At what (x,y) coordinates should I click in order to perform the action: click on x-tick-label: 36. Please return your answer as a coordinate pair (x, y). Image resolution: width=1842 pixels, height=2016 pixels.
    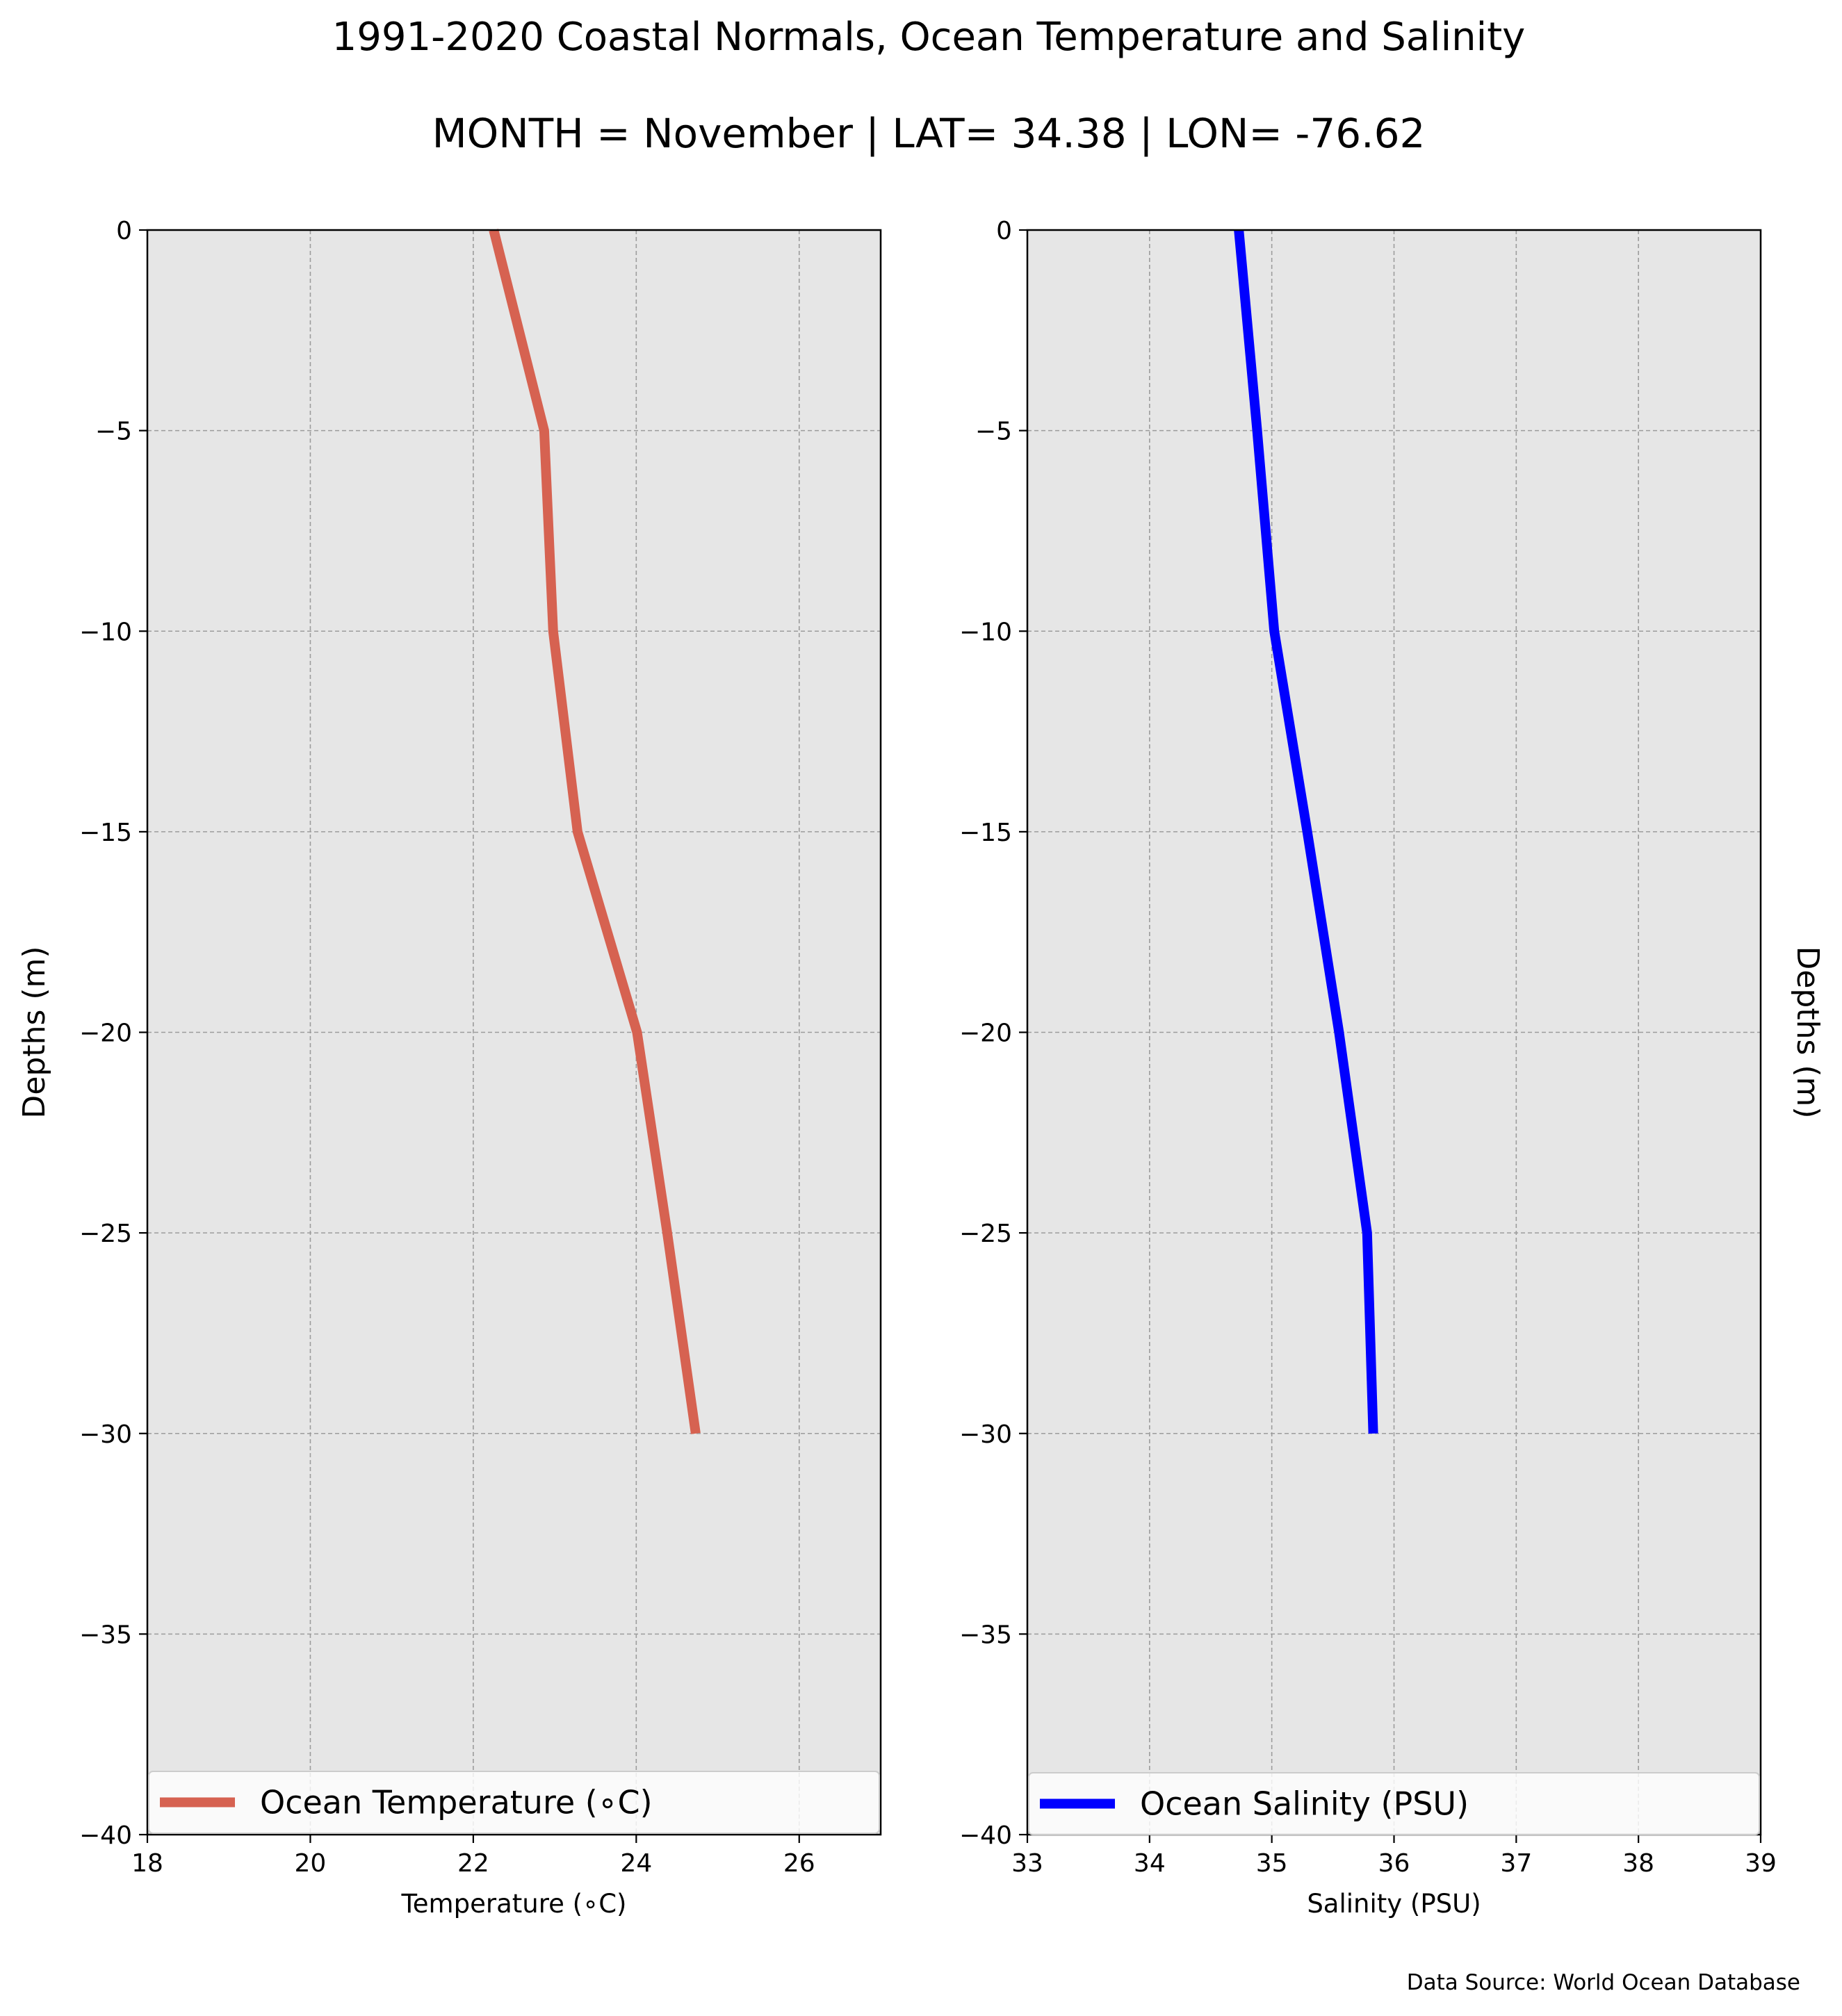
    Looking at the image, I should click on (1394, 1864).